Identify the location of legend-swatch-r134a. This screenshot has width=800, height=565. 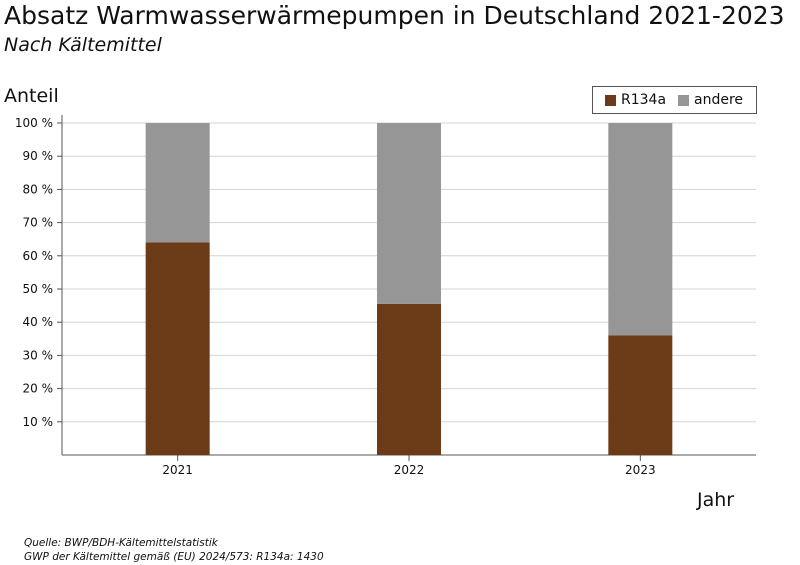
(610, 100).